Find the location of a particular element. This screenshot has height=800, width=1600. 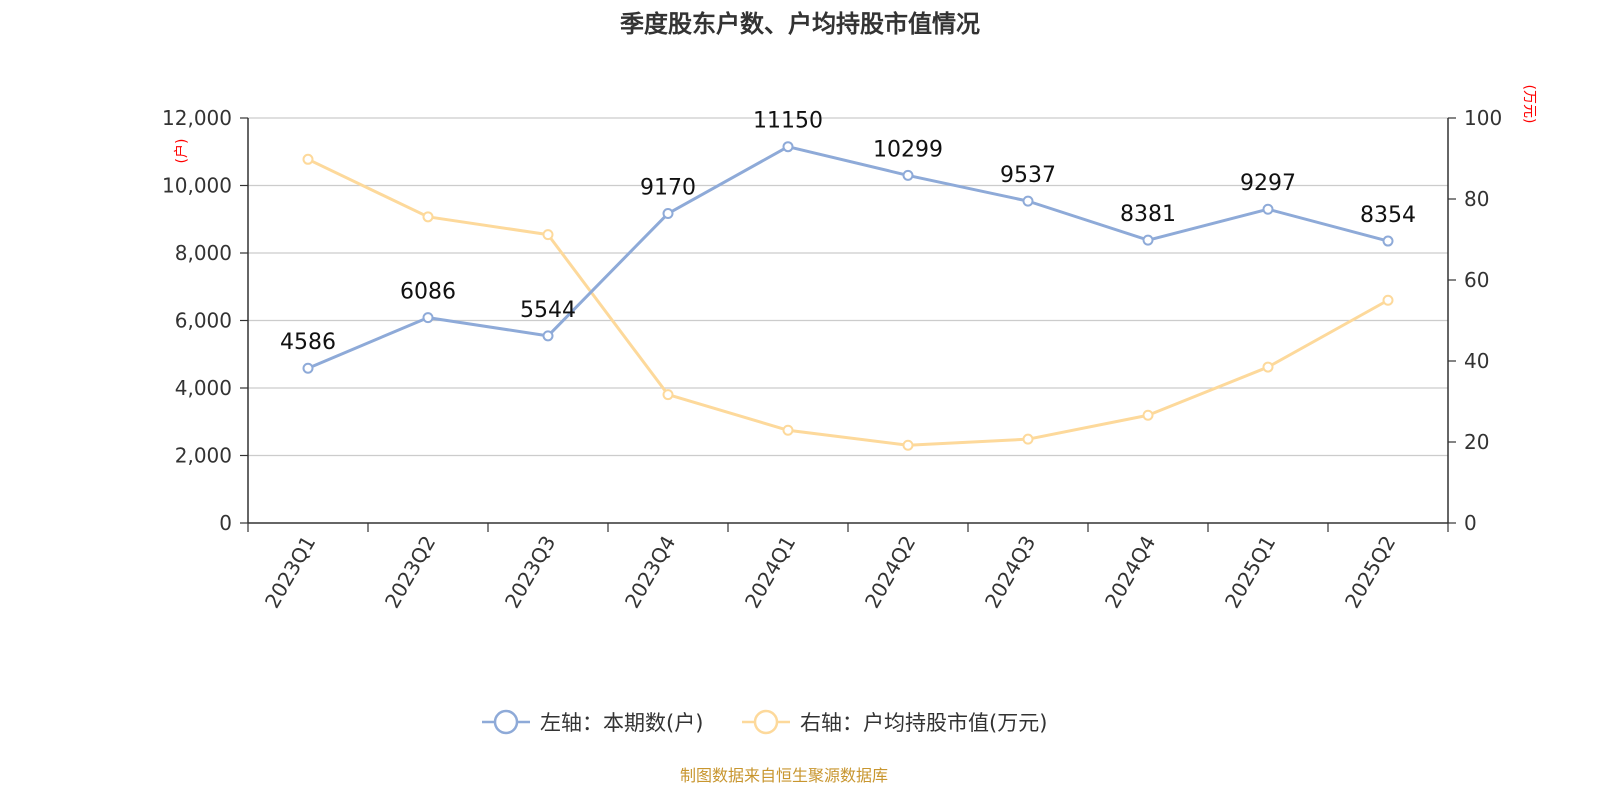

x-tick-label: 2024Q3 is located at coordinates (1010, 572).